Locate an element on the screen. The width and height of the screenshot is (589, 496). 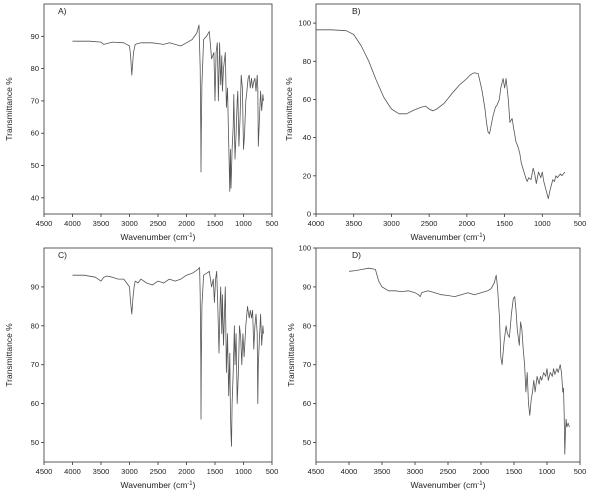
panel-label: D) is located at coordinates (356, 255).